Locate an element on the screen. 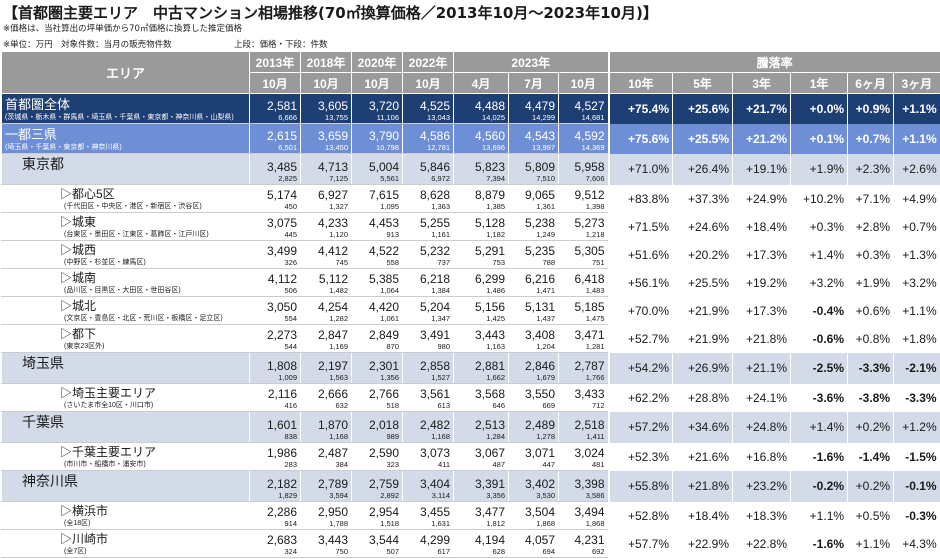 This screenshot has height=559, width=940. count-cell: 1,356 is located at coordinates (377, 378).